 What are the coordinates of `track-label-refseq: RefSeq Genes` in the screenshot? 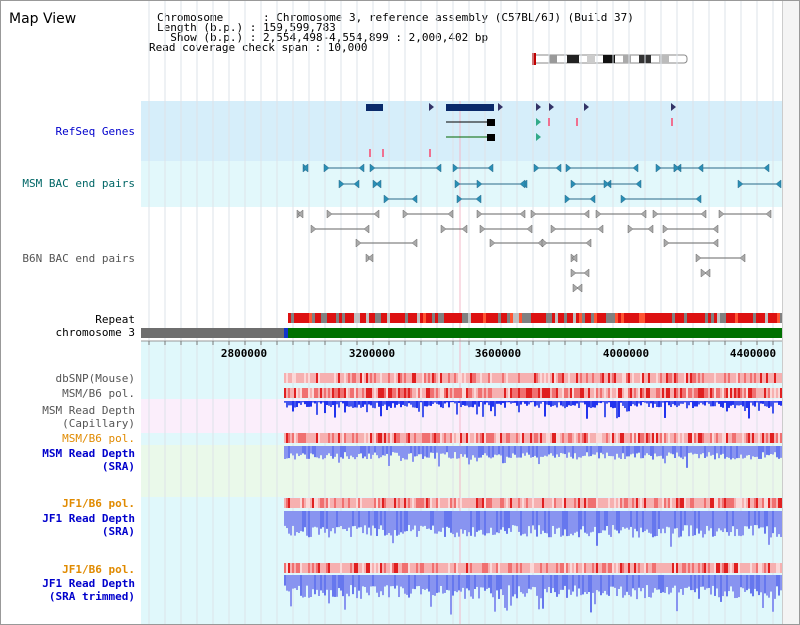 It's located at (95, 131).